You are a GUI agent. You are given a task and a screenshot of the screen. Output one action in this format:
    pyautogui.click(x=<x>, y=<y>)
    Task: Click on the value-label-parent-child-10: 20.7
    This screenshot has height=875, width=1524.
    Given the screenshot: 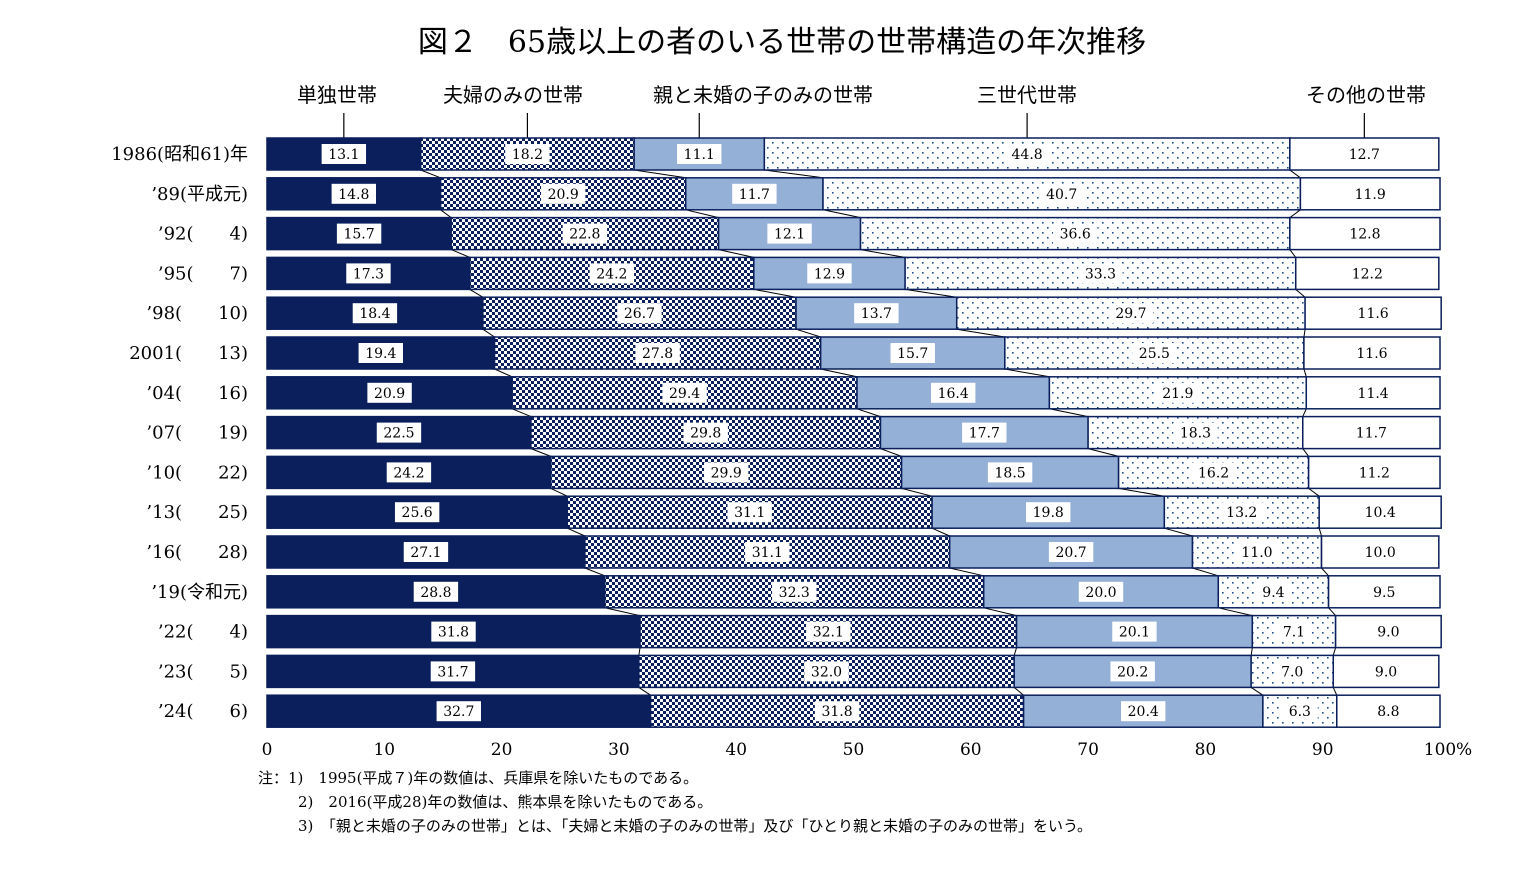 What is the action you would take?
    pyautogui.click(x=1071, y=553)
    